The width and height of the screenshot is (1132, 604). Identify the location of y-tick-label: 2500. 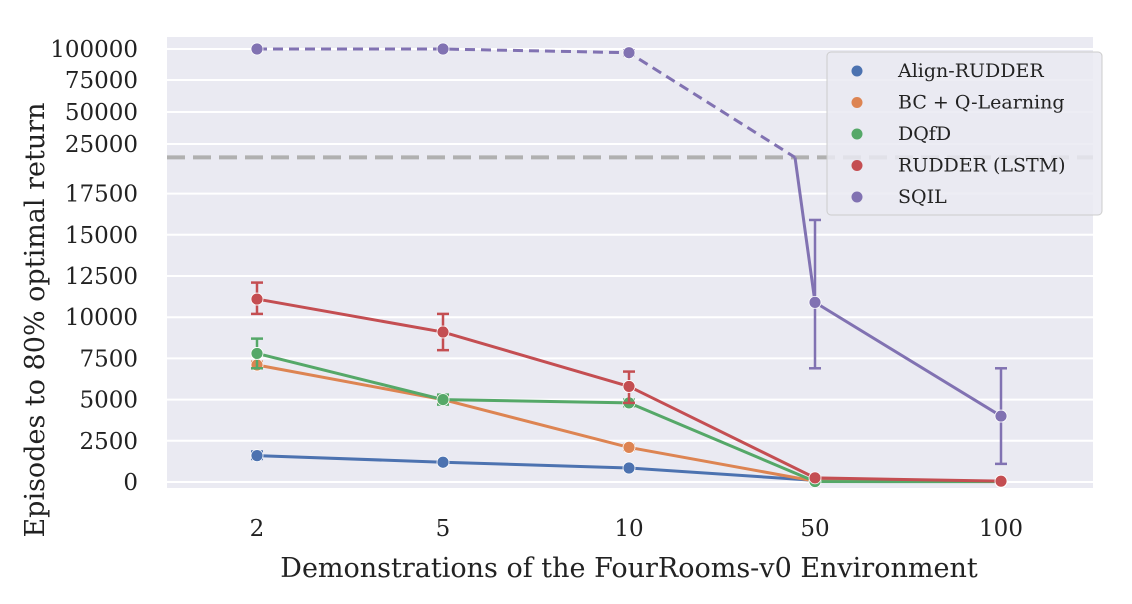
(108, 442).